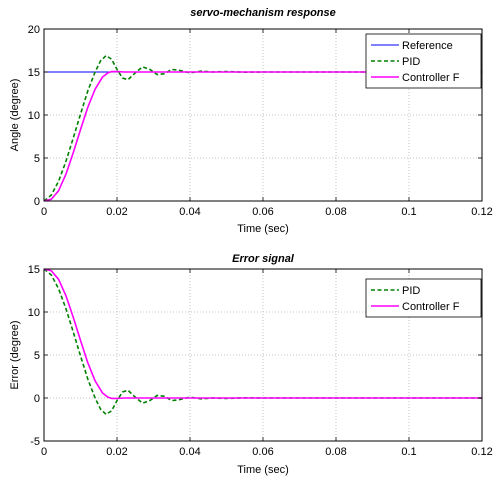 The width and height of the screenshot is (493, 479). What do you see at coordinates (423, 61) in the screenshot?
I see `legend: Reference PID Controller F` at bounding box center [423, 61].